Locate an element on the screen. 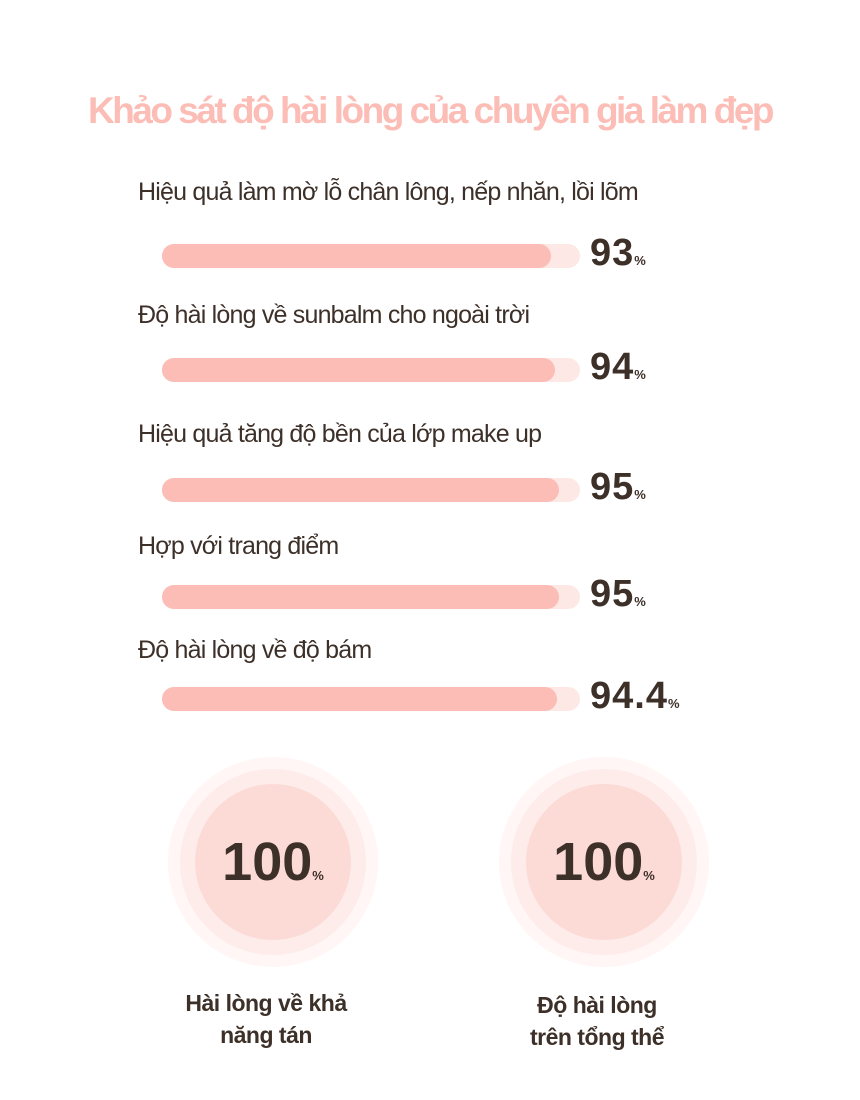 The width and height of the screenshot is (860, 1100). highlight-label-1: Hài lòng về khả năng tán is located at coordinates (266, 1019).